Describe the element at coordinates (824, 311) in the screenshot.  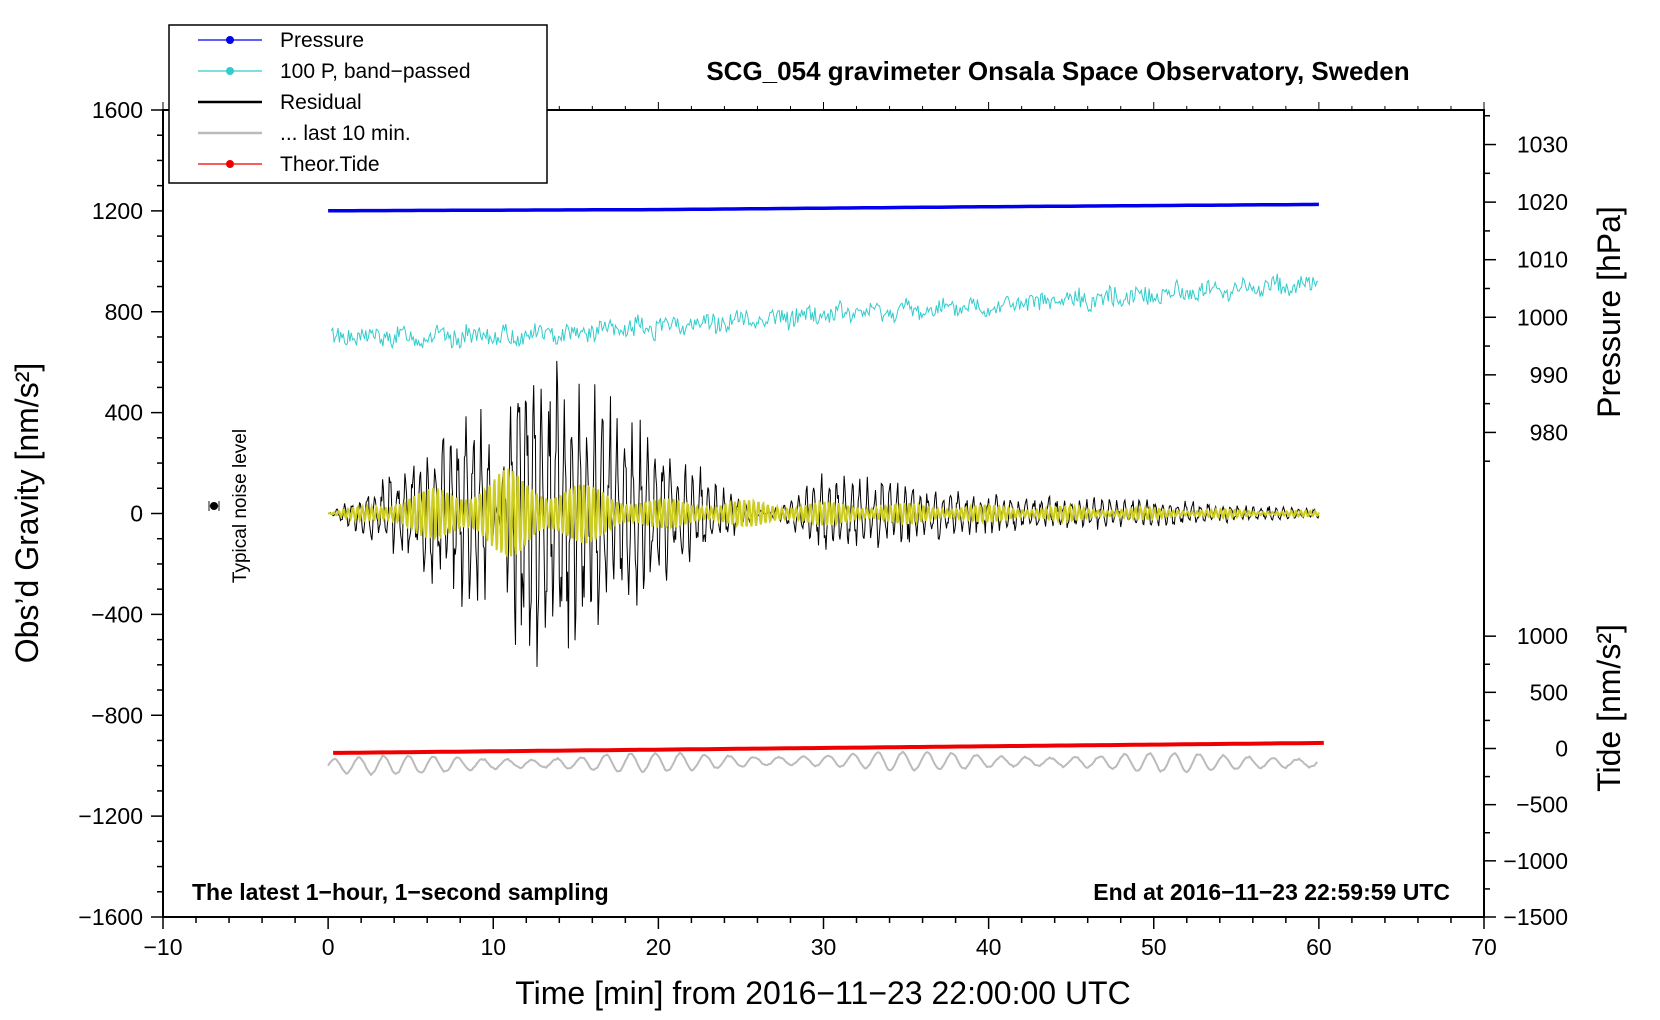
I see `series-band-passed-pressure` at that location.